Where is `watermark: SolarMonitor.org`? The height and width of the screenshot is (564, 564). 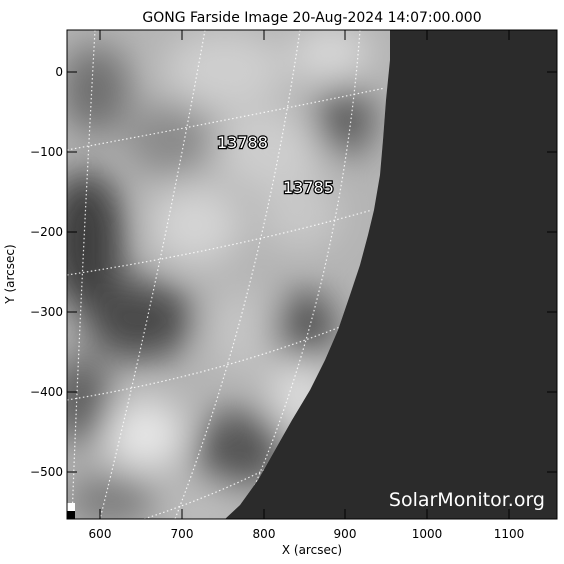 watermark: SolarMonitor.org is located at coordinates (467, 500).